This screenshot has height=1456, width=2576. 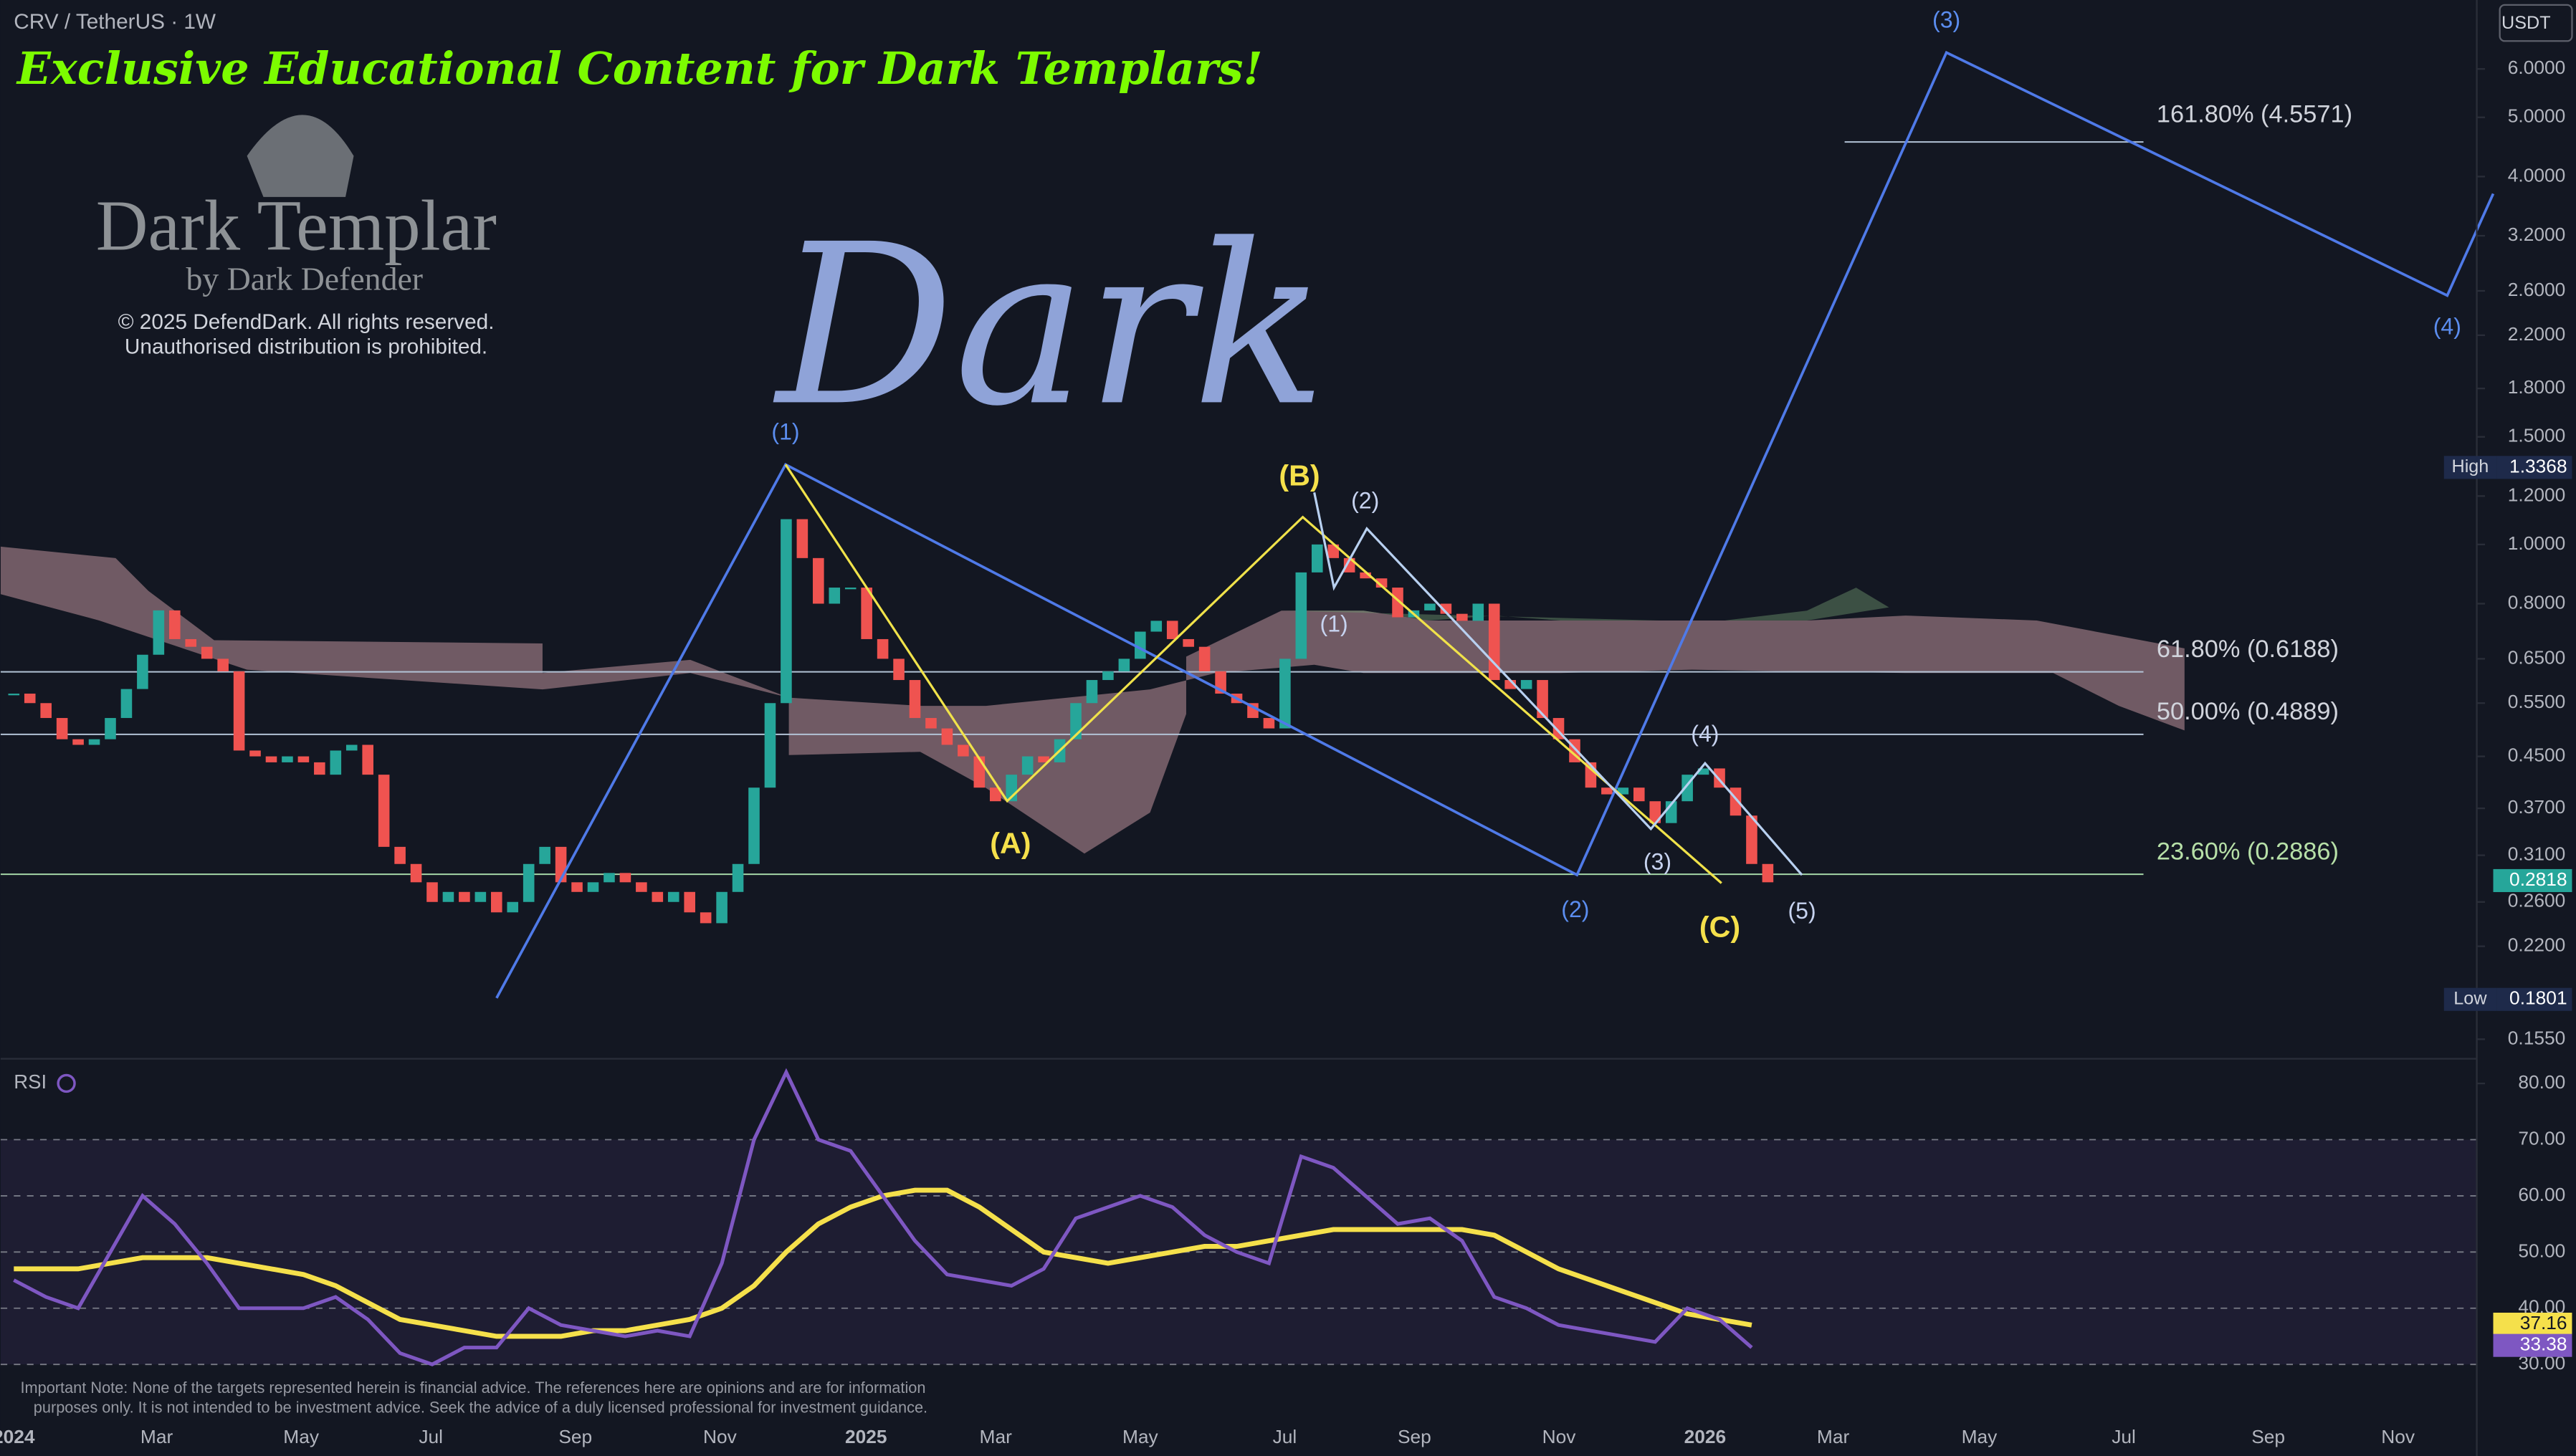 What do you see at coordinates (296, 225) in the screenshot?
I see `brand: Dark Templar` at bounding box center [296, 225].